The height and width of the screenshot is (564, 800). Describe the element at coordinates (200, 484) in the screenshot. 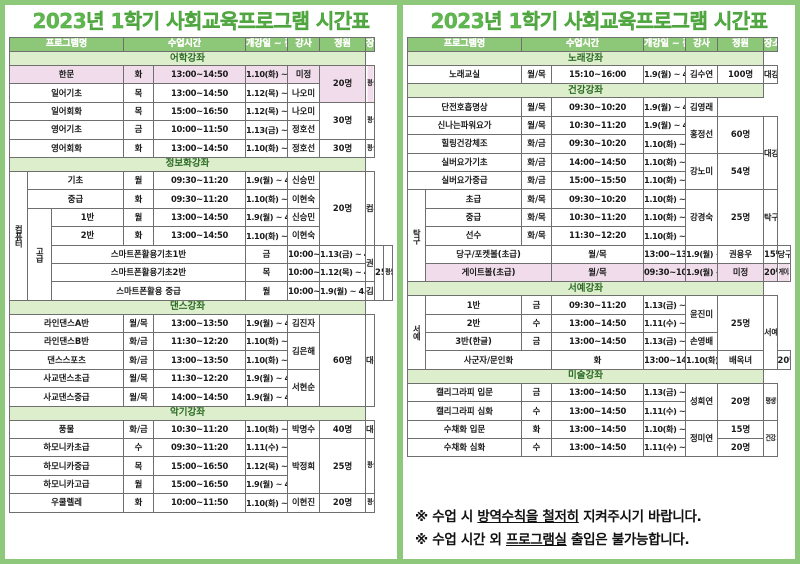

I see `time-cell: 15:00~16:50` at that location.